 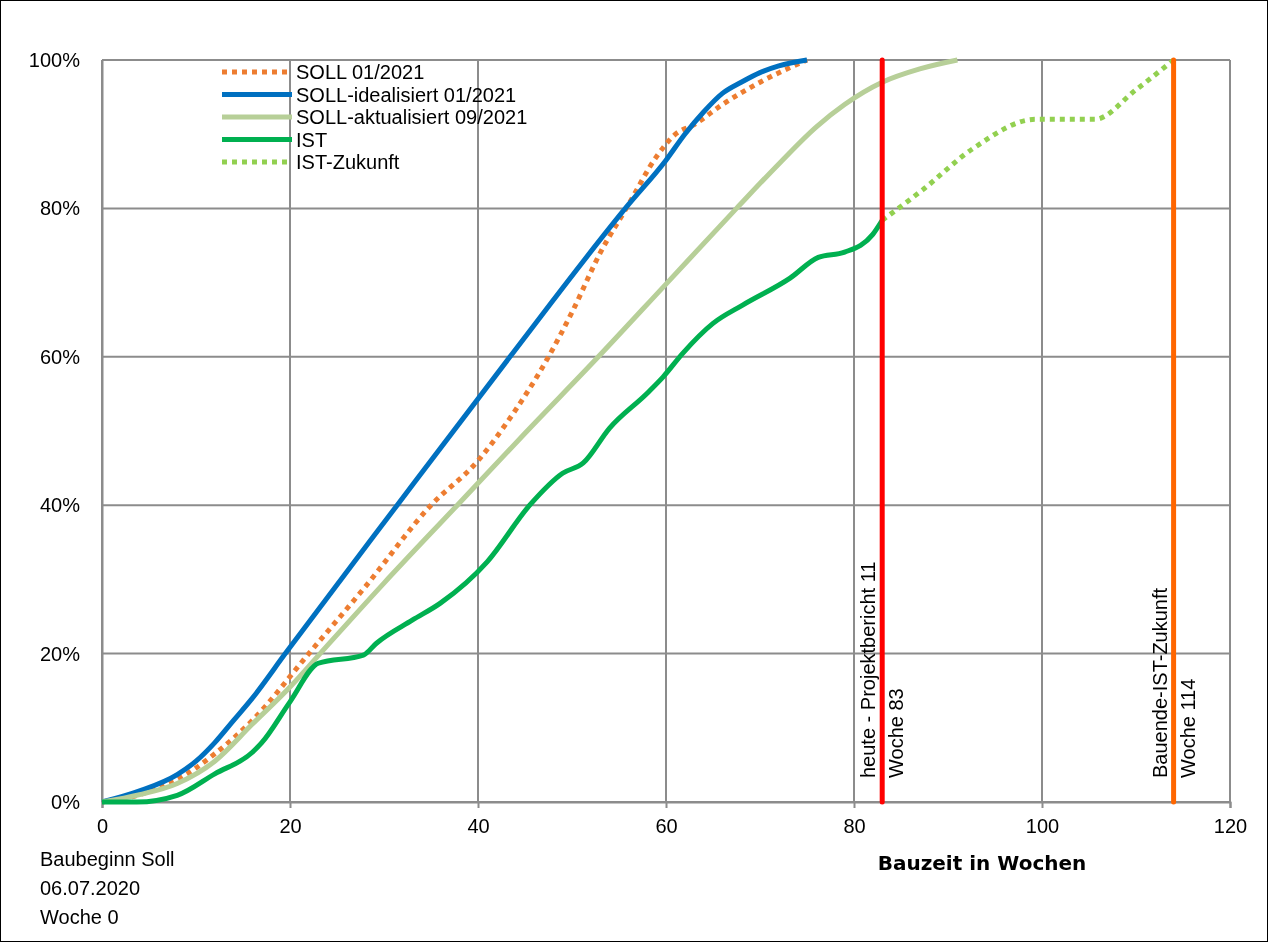 I want to click on x-tick-label: 0, so click(x=102, y=826).